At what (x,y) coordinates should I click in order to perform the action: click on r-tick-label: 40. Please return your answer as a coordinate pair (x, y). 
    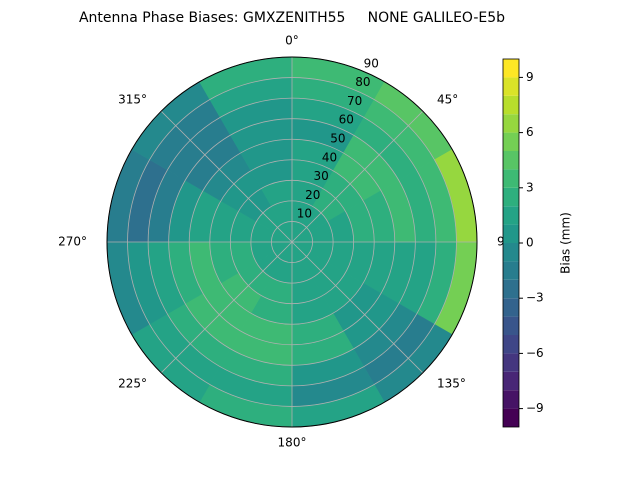
    Looking at the image, I should click on (329, 157).